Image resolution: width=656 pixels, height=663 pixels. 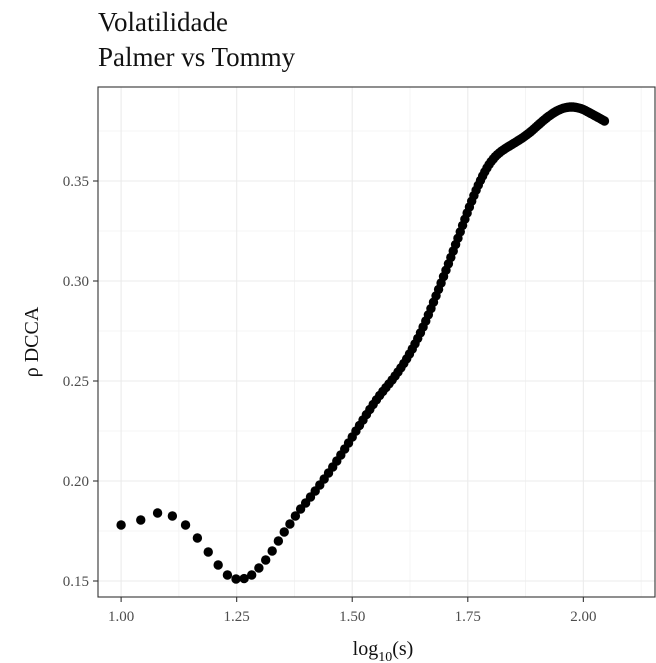 I want to click on y-tick-label: 0.20, so click(x=76, y=482).